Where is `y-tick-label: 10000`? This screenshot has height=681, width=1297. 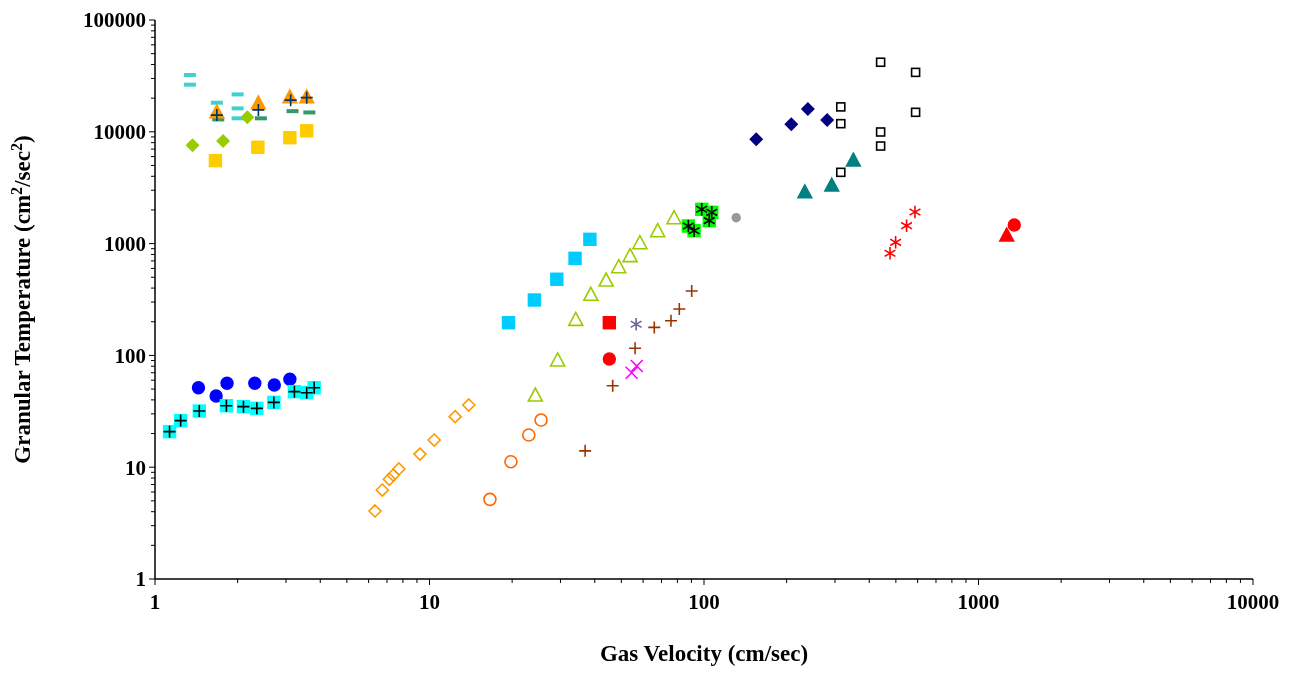
y-tick-label: 10000 is located at coordinates (119, 132).